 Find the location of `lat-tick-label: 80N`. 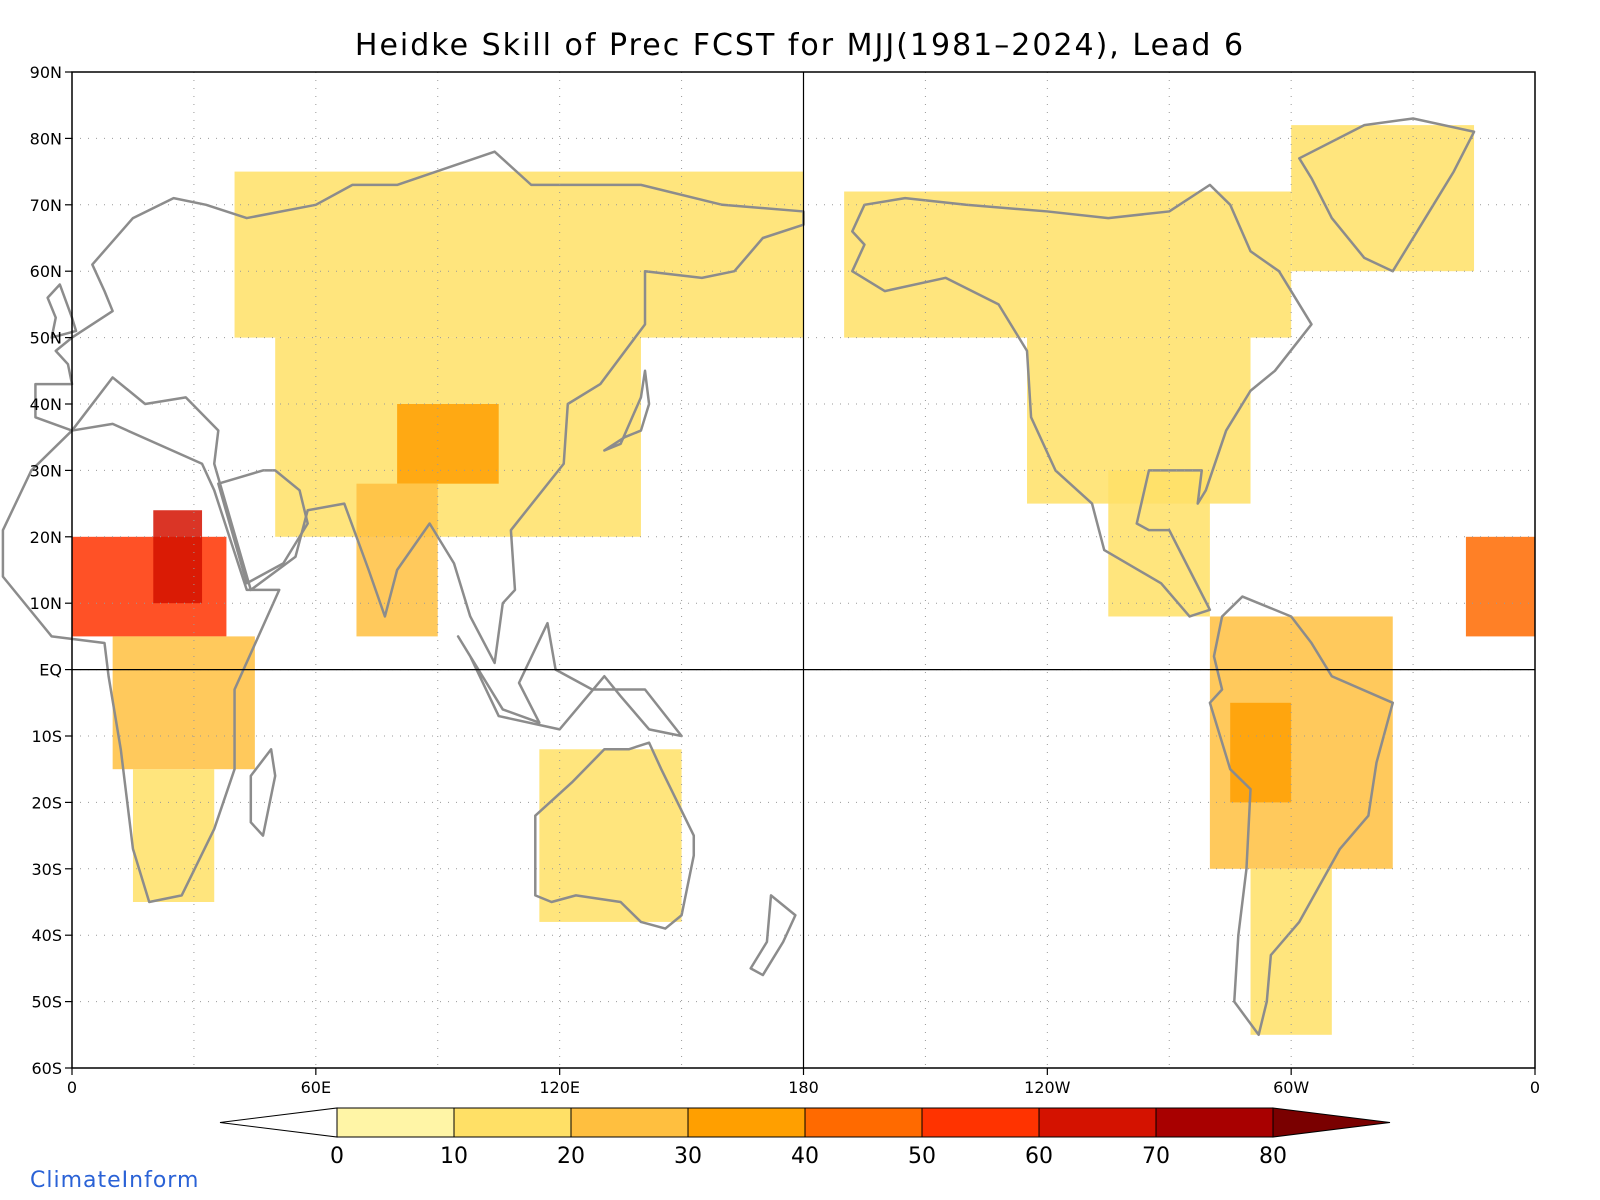

lat-tick-label: 80N is located at coordinates (46, 138).